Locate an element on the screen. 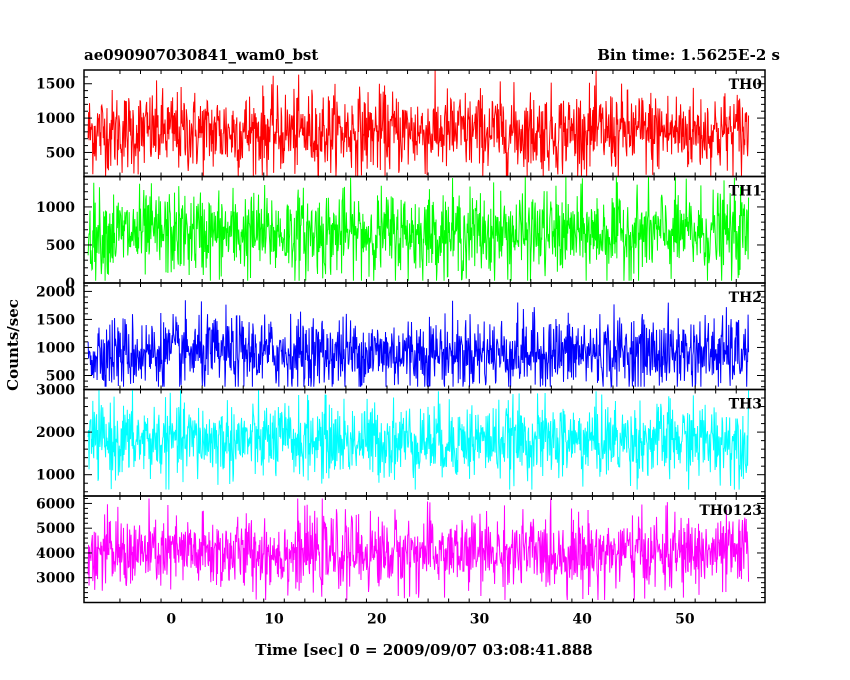  x-axis-label: Time [sec] 0 = 2009/09/07 03:08:41.888 is located at coordinates (423, 650).